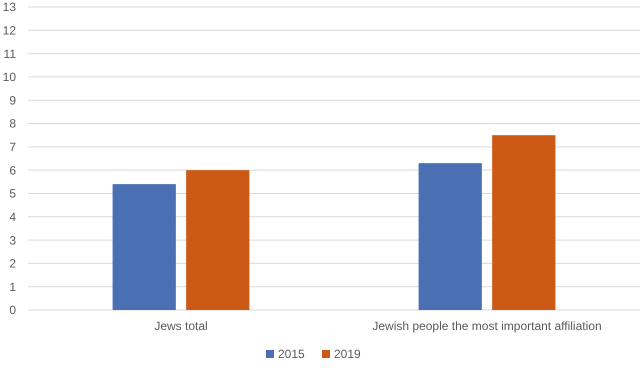 Image resolution: width=644 pixels, height=368 pixels. Describe the element at coordinates (181, 326) in the screenshot. I see `x-tick-label: Jews total` at that location.